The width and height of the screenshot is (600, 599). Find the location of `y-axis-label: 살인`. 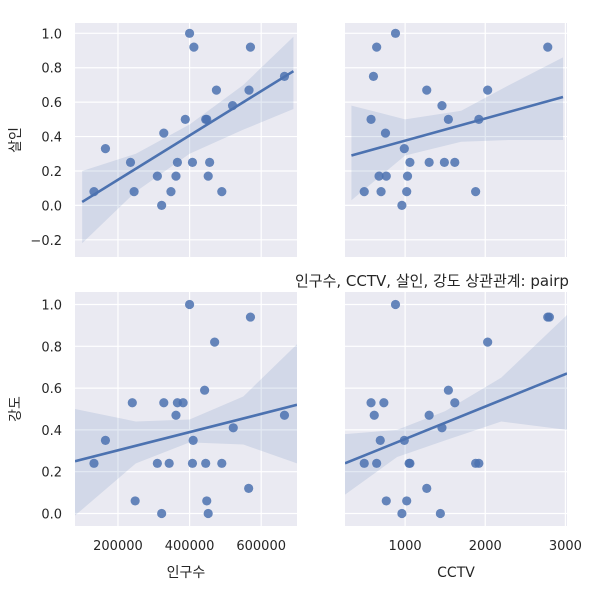

y-axis-label: 살인 is located at coordinates (16, 140).